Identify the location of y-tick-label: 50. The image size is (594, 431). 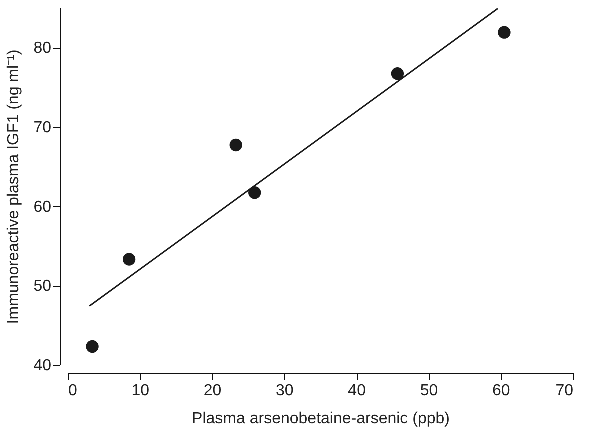
(43, 287).